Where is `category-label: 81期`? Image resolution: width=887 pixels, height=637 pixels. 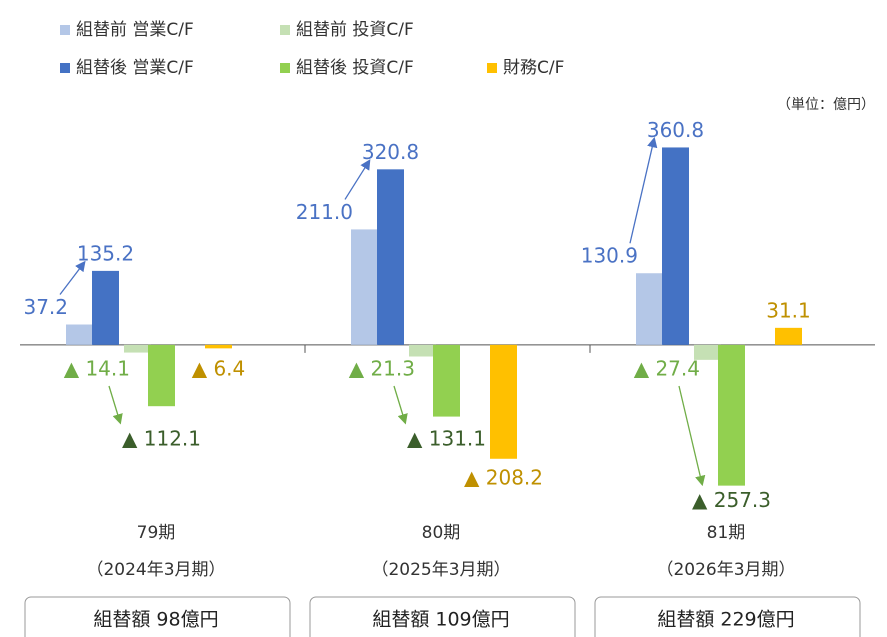 category-label: 81期 is located at coordinates (726, 533).